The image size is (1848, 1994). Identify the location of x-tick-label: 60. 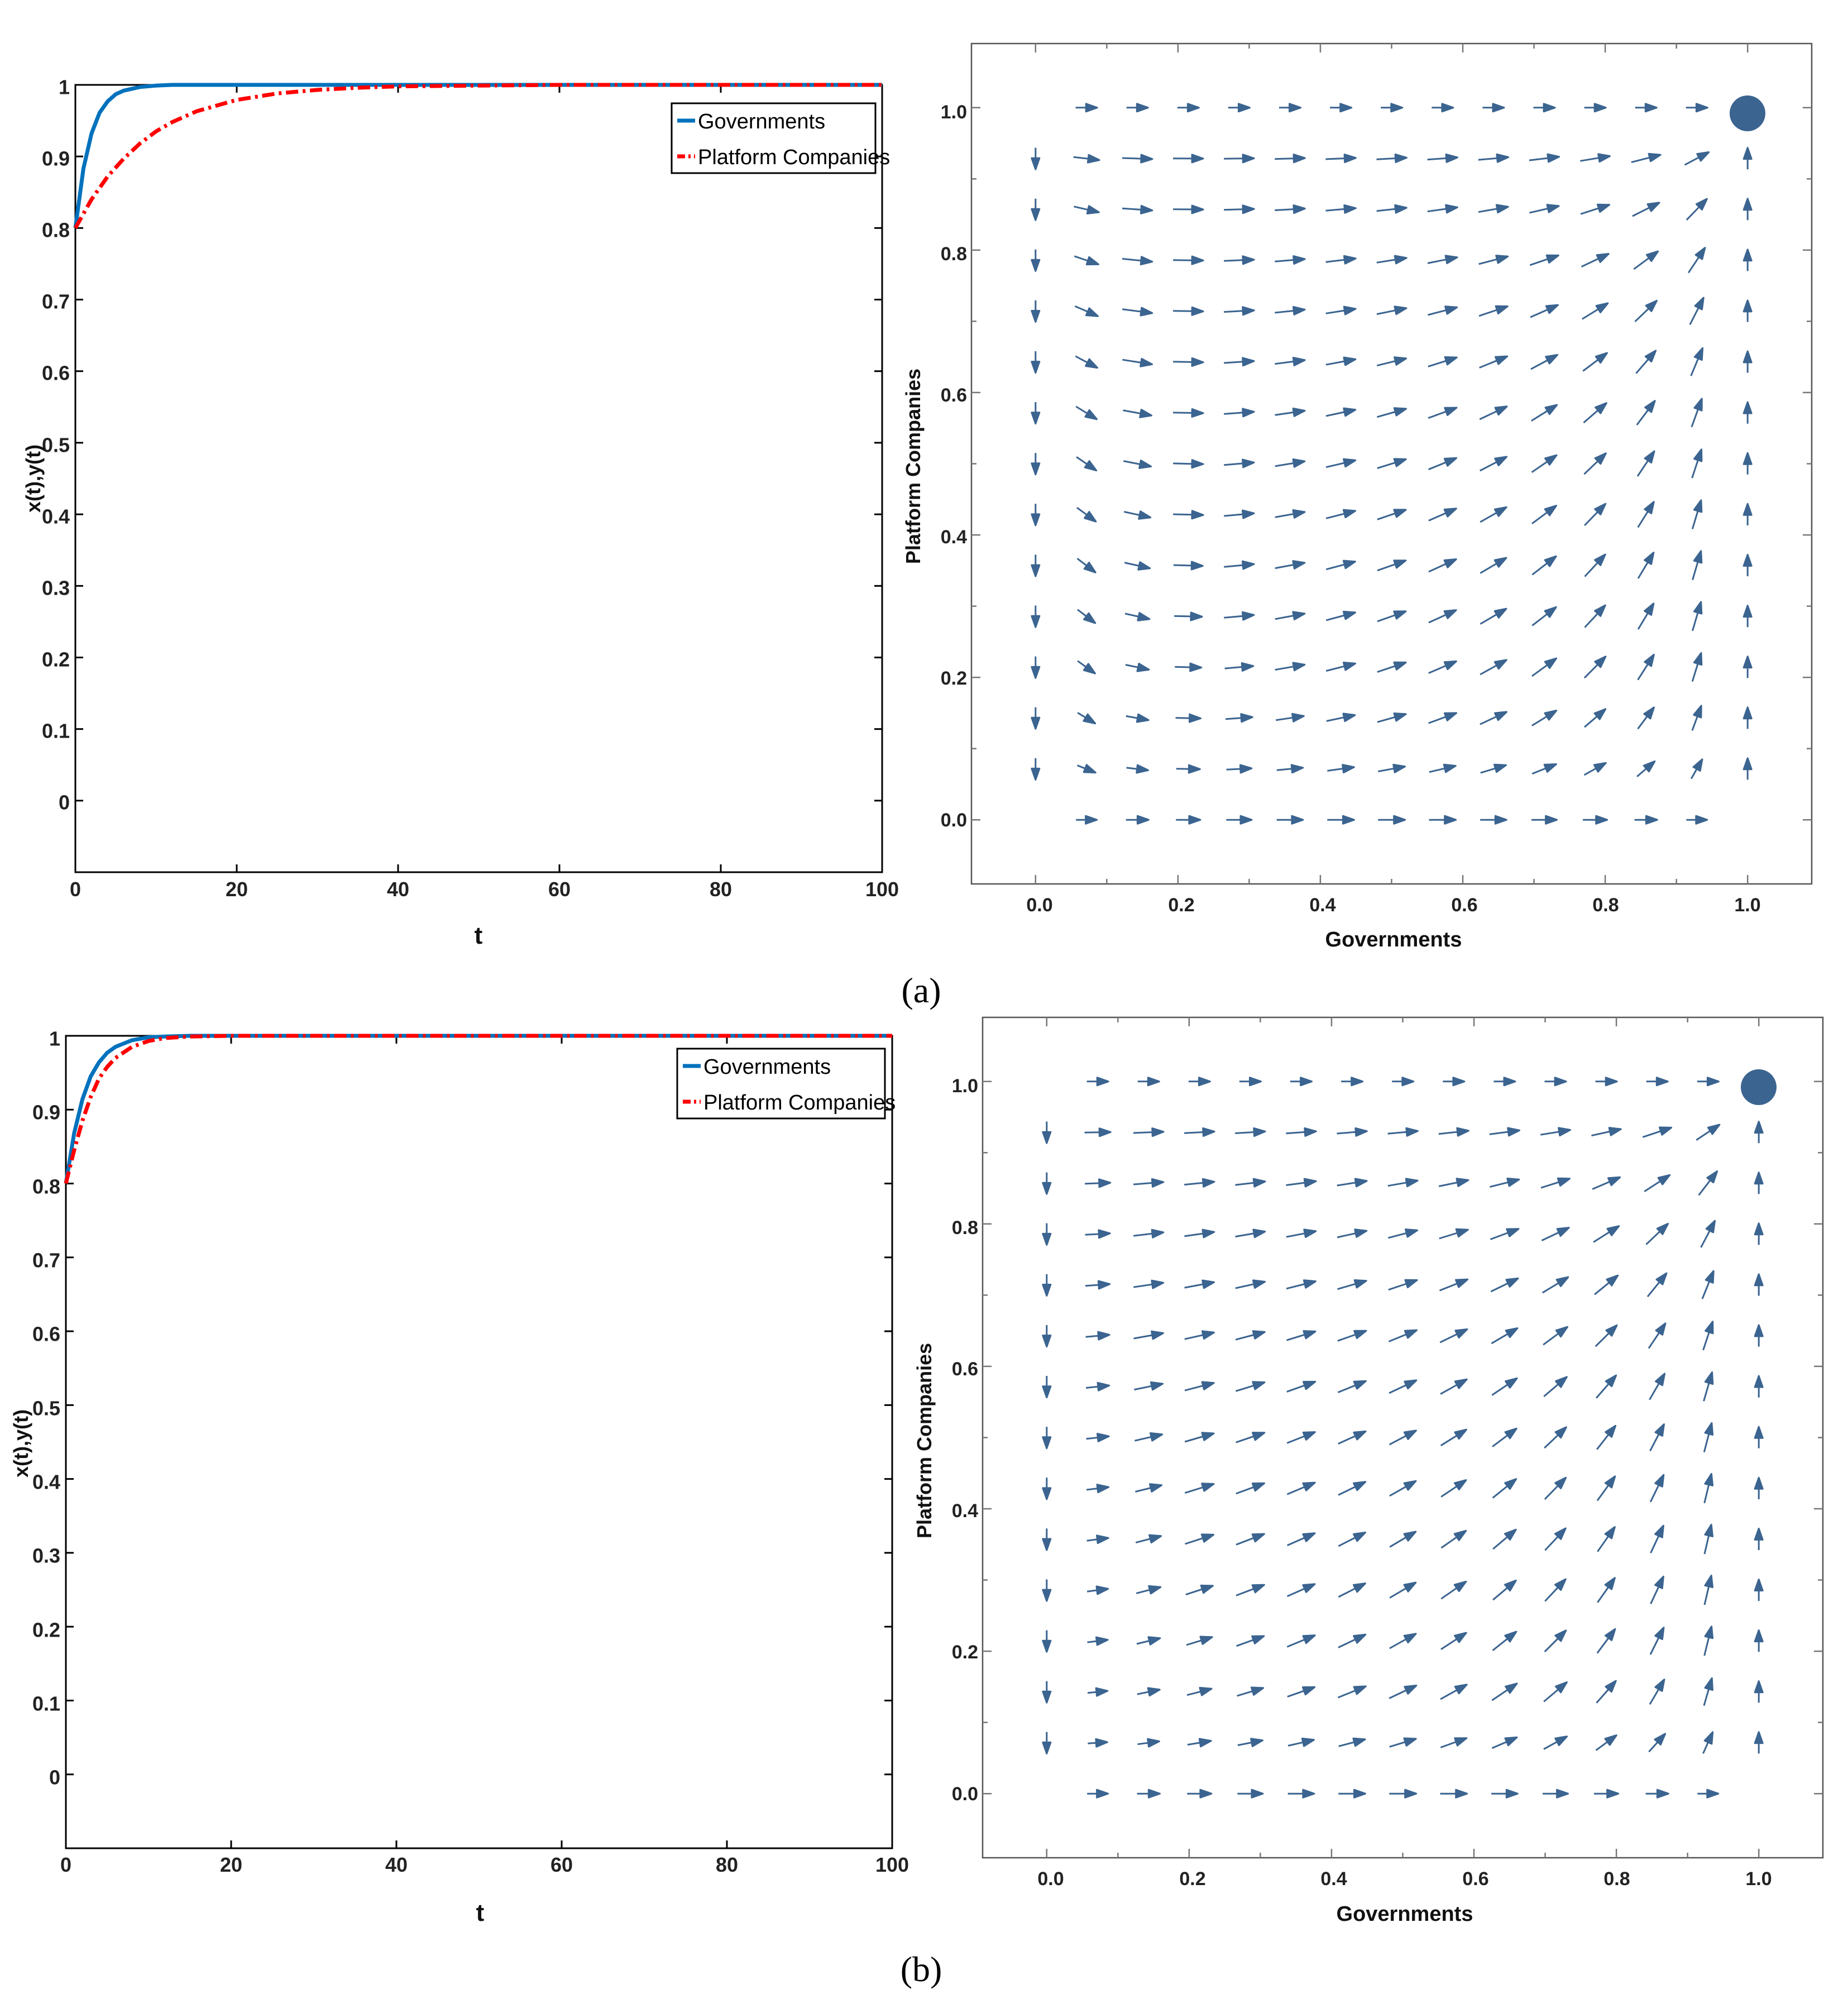
(561, 1864).